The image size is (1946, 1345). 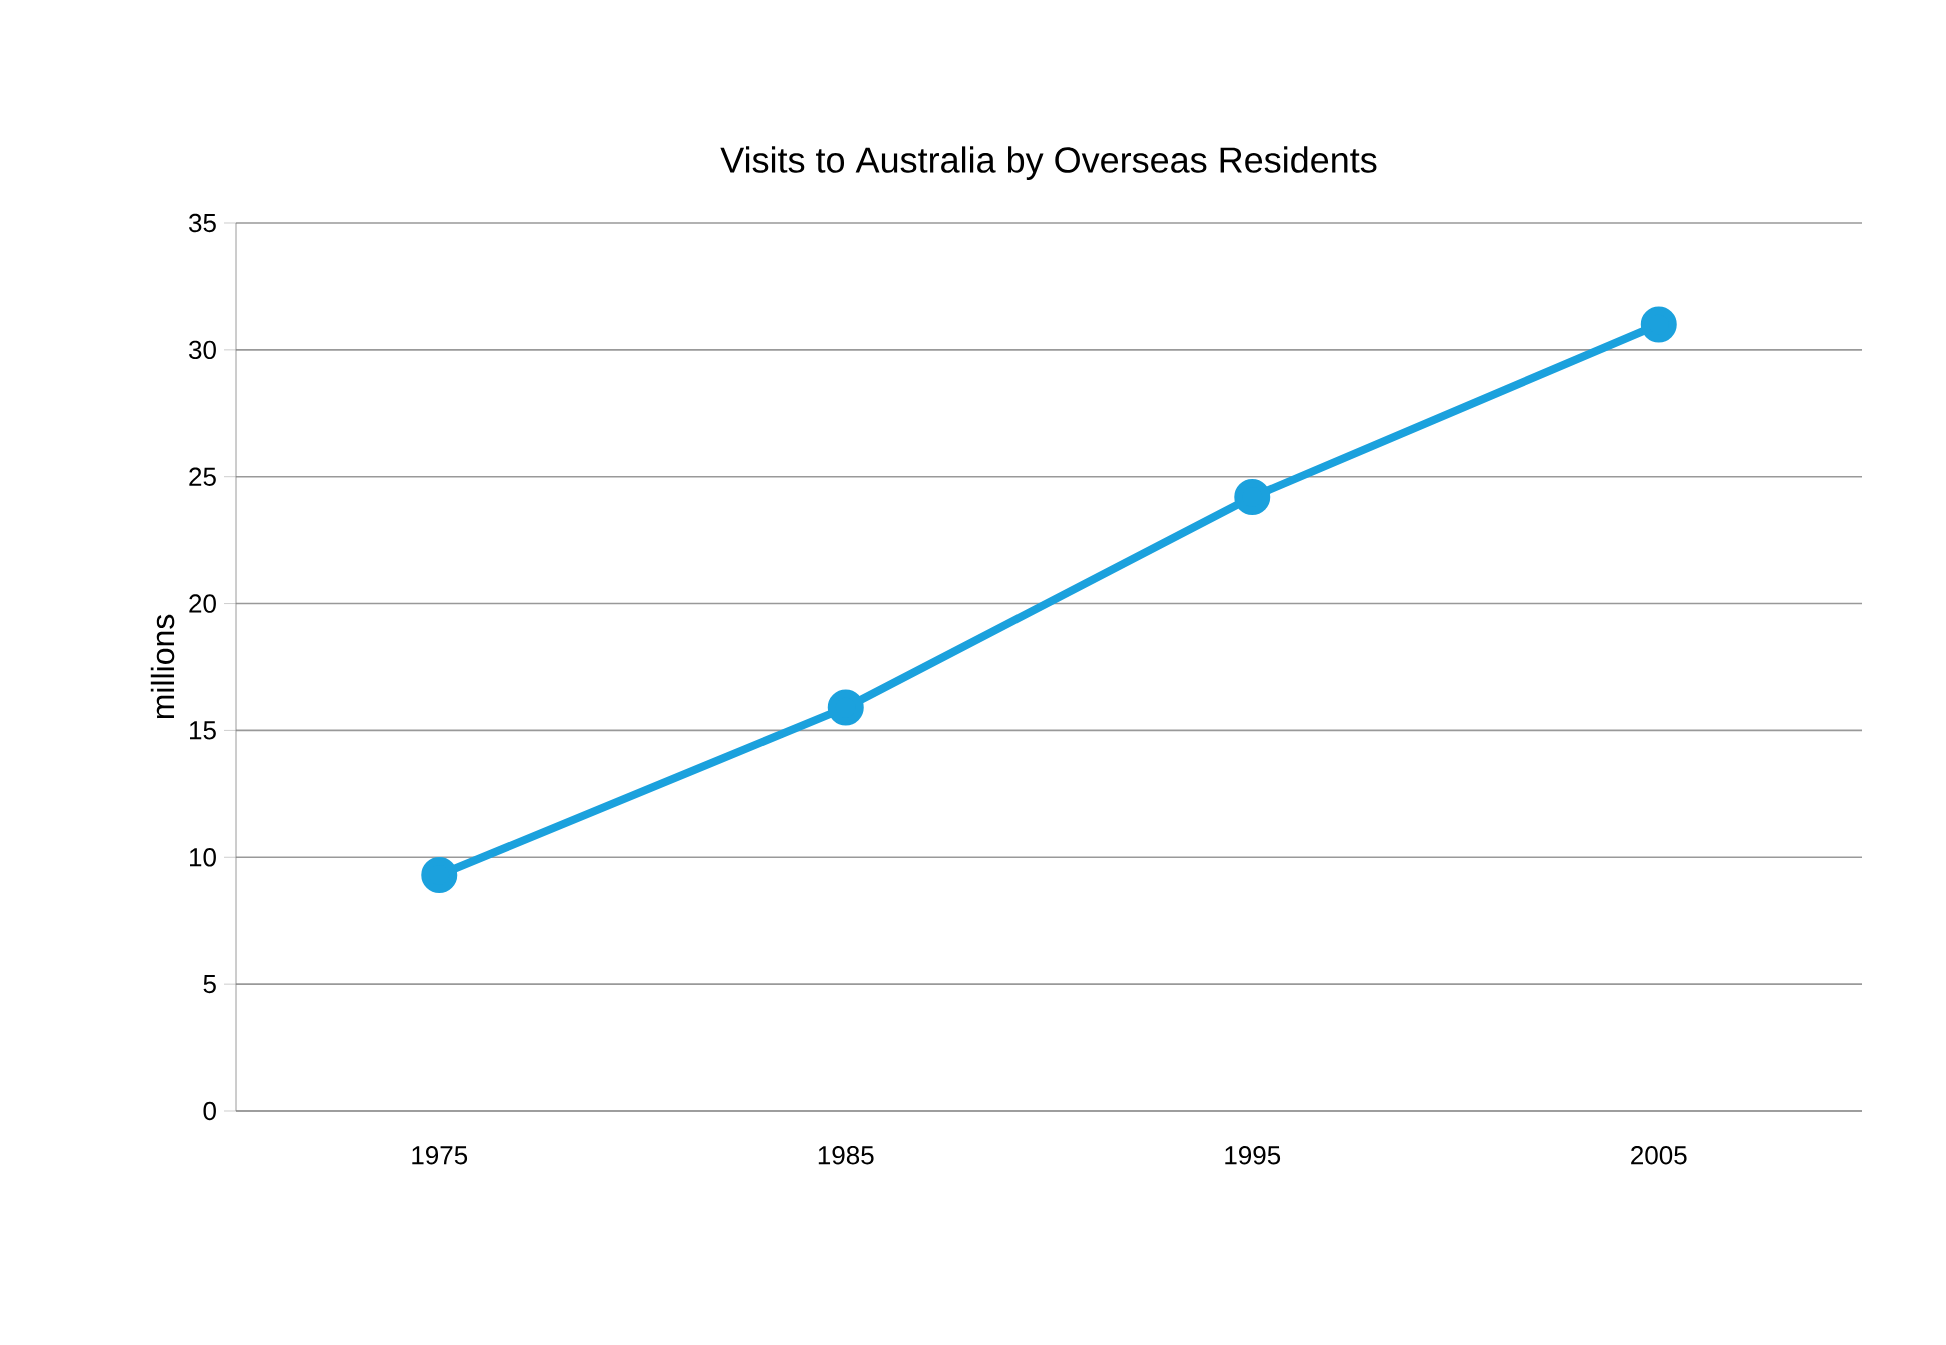 What do you see at coordinates (203, 730) in the screenshot?
I see `y-tick-label: 15` at bounding box center [203, 730].